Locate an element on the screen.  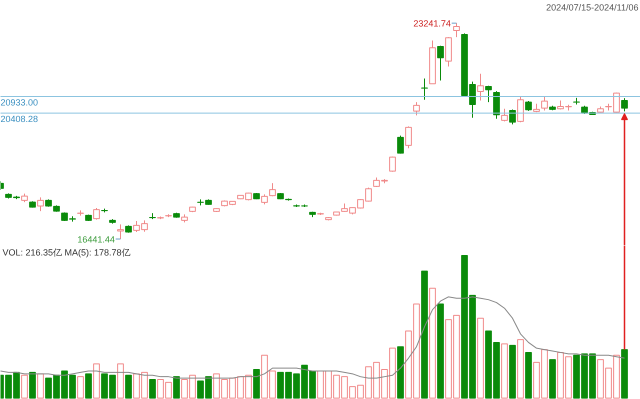
annotation: 23241.74 is located at coordinates (432, 23).